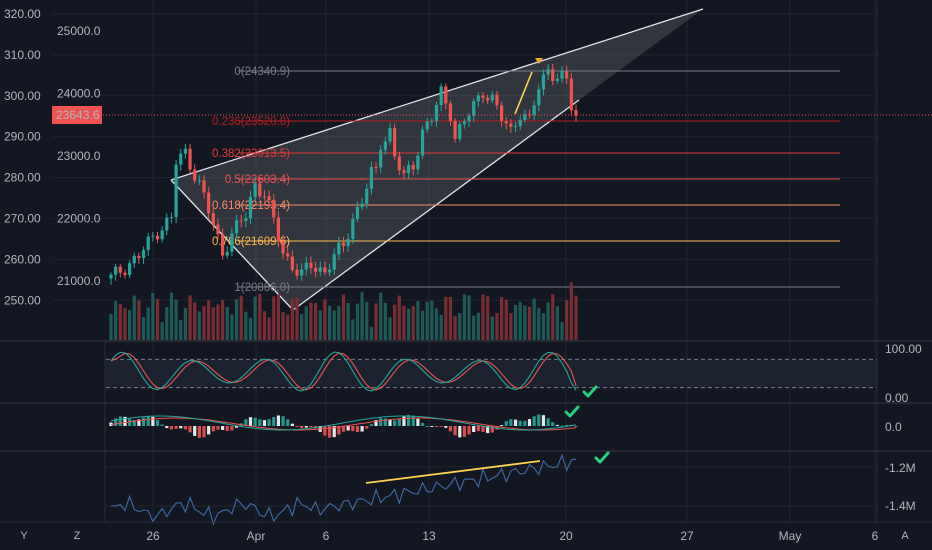  Describe the element at coordinates (262, 288) in the screenshot. I see `fib-label: 1(20866.0)` at that location.